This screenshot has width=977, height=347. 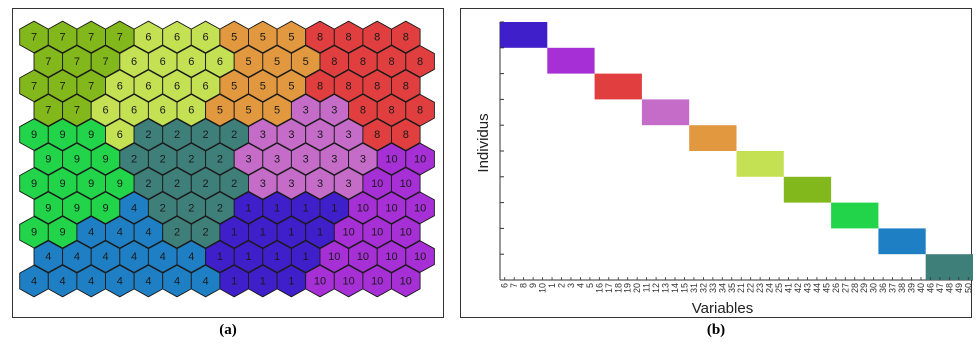 I want to click on caption-b: (b), so click(x=716, y=330).